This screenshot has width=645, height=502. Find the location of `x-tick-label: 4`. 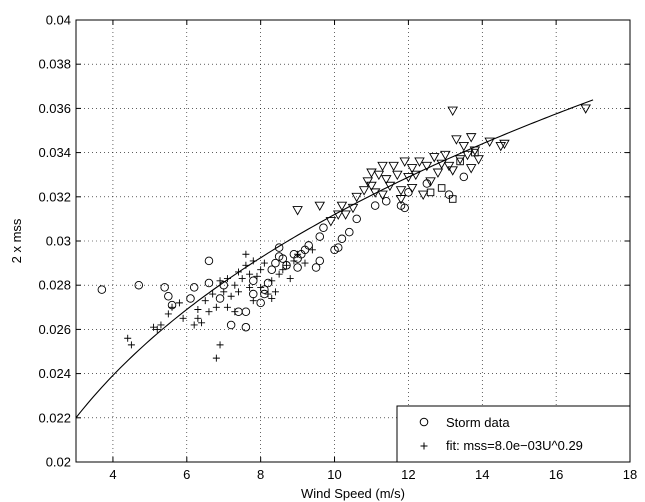

x-tick-label: 4 is located at coordinates (112, 474).